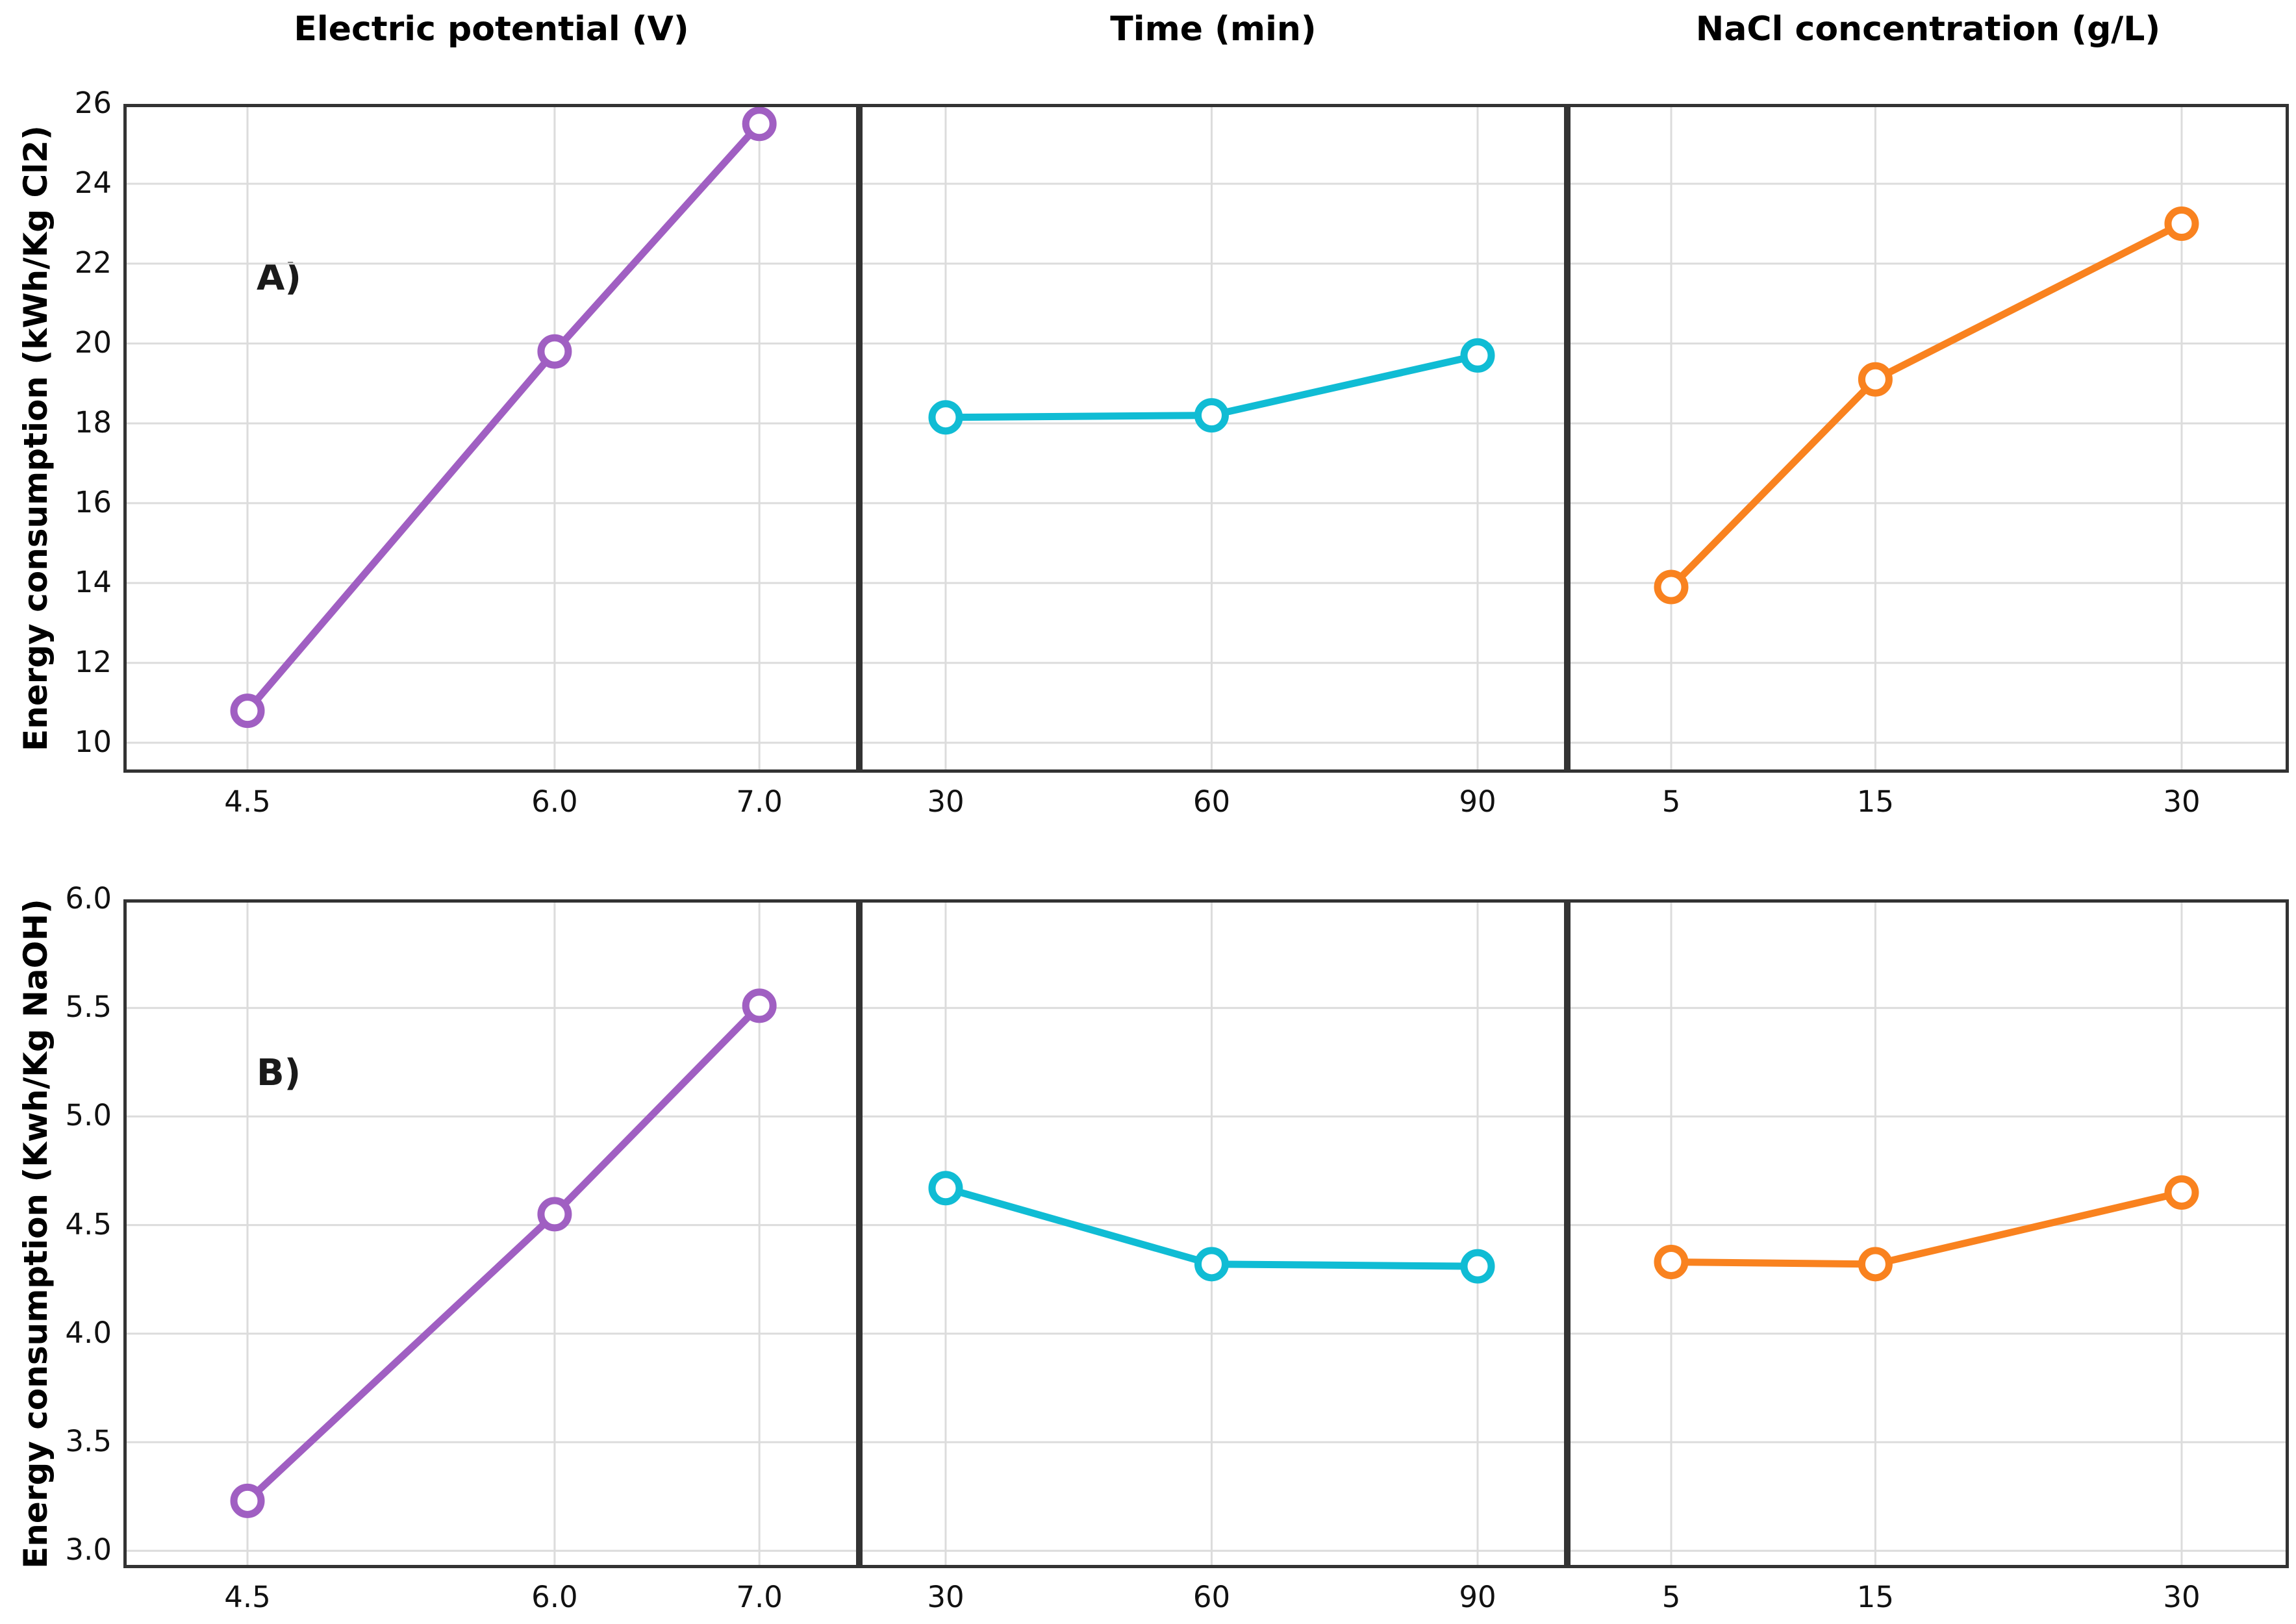  I want to click on panel-label-b: B), so click(279, 1073).